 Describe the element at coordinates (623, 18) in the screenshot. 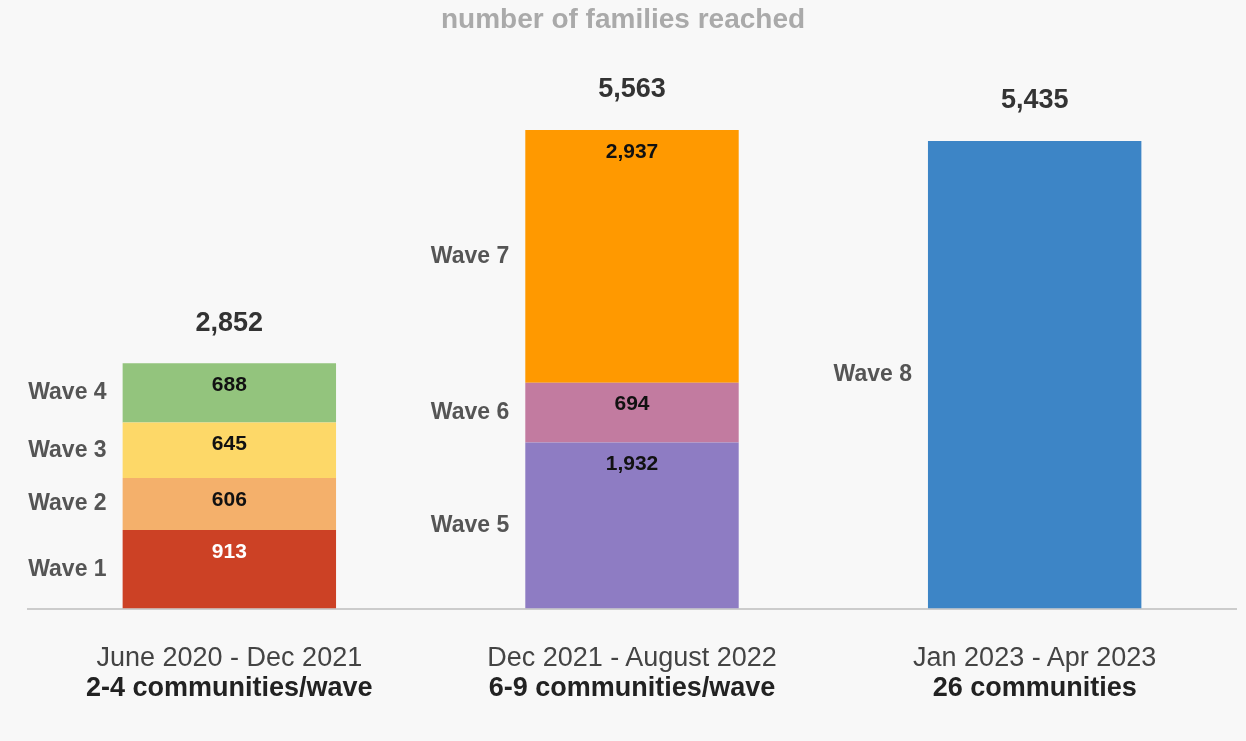

I see `chart-title: number of families reached` at that location.